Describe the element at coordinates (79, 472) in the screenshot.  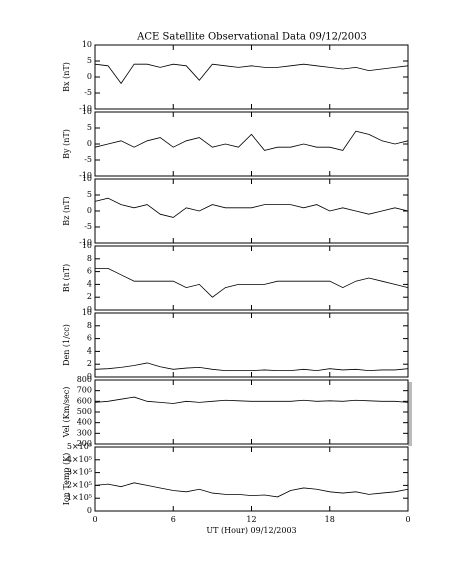
I see `y-tick-label: 3×10⁵` at that location.